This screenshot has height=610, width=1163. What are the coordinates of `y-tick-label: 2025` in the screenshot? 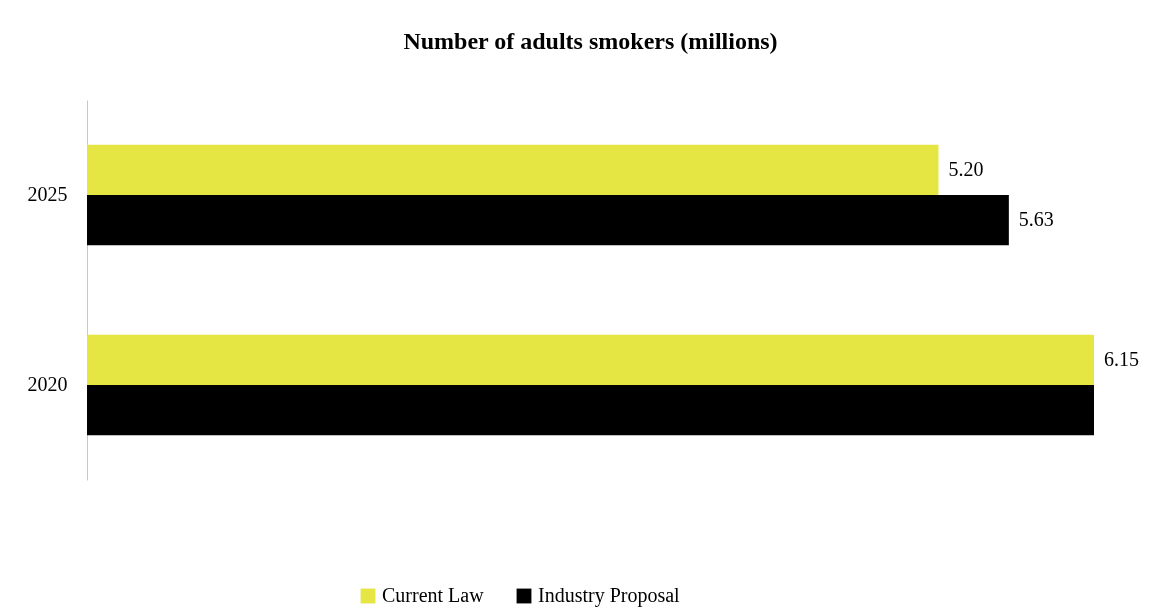 It's located at (47, 194).